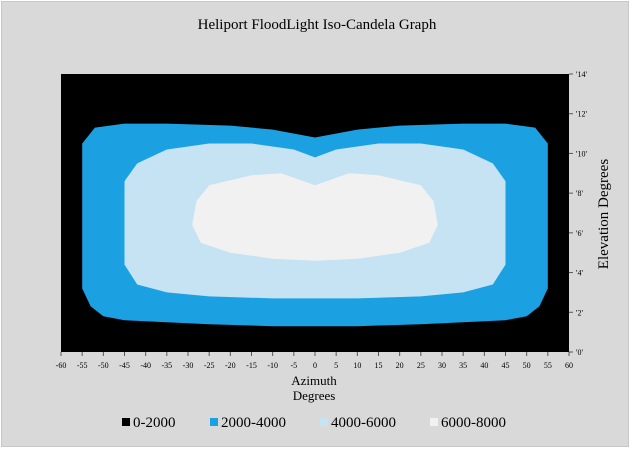 The width and height of the screenshot is (631, 449). Describe the element at coordinates (463, 365) in the screenshot. I see `x-tick-label: 35` at that location.